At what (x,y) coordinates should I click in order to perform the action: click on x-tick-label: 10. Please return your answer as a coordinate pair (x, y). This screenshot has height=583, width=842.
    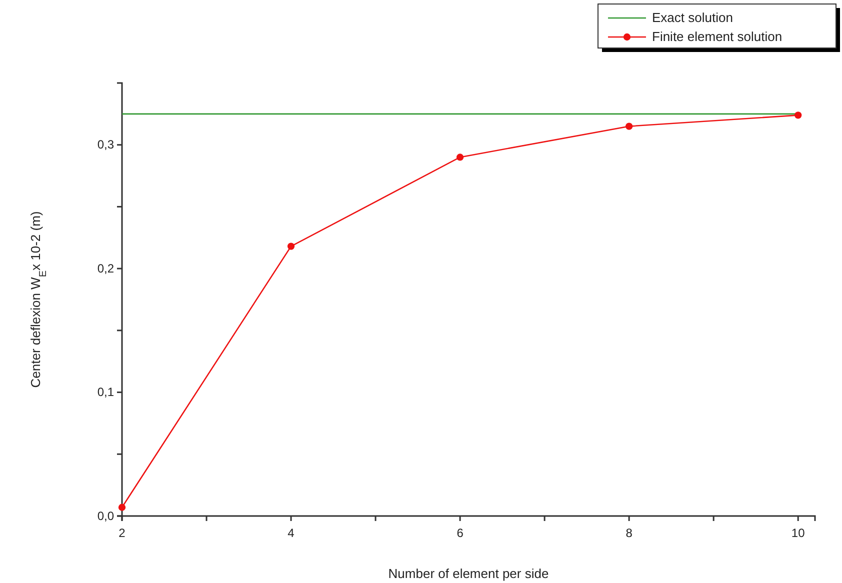
    Looking at the image, I should click on (798, 533).